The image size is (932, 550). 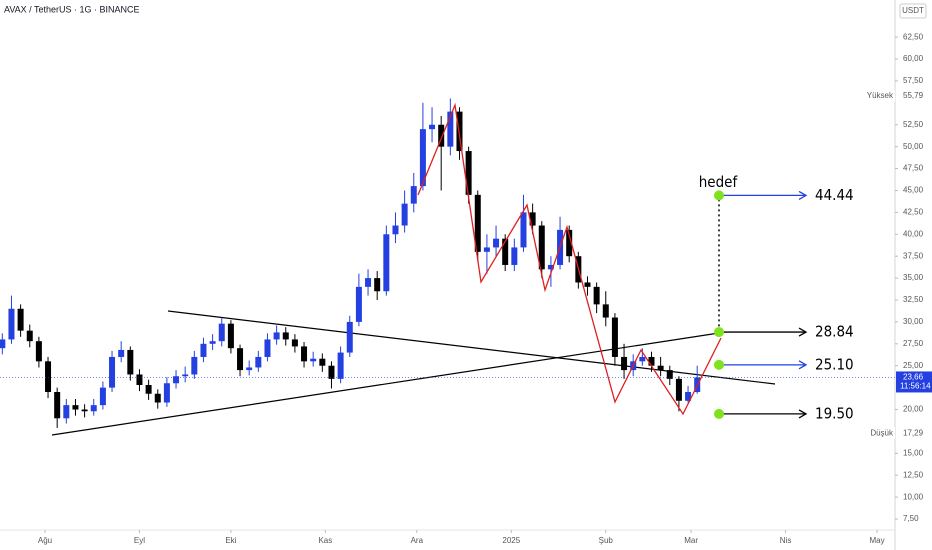 I want to click on y-tick-label: 40,00, so click(x=913, y=233).